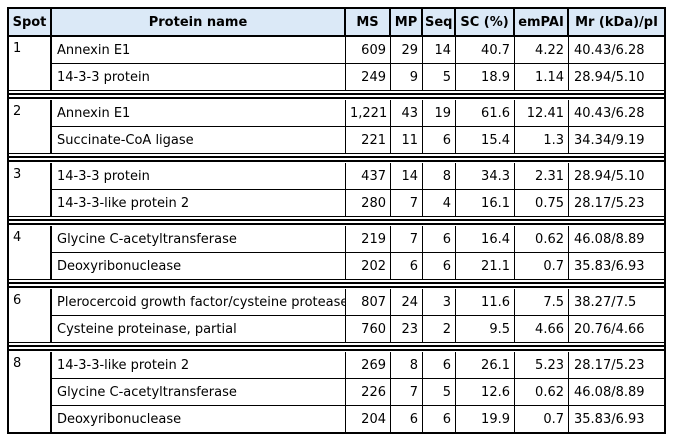  Describe the element at coordinates (30, 392) in the screenshot. I see `spot-cell: 8` at that location.